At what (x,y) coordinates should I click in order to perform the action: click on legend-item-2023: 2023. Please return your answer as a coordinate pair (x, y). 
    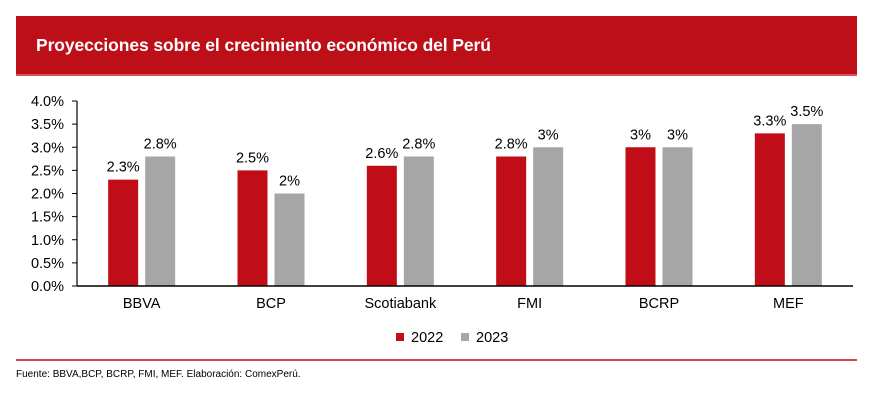
    Looking at the image, I should click on (484, 338).